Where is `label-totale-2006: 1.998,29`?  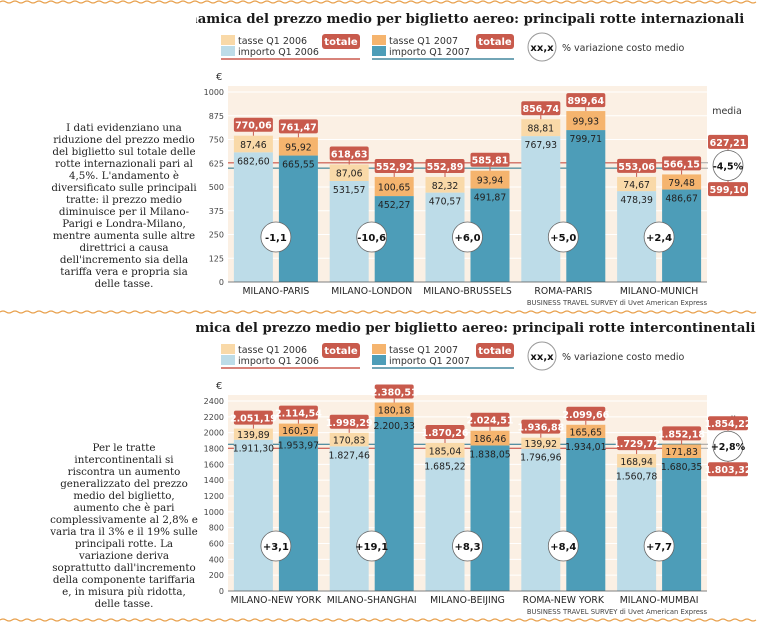 label-totale-2006: 1.998,29 is located at coordinates (349, 423).